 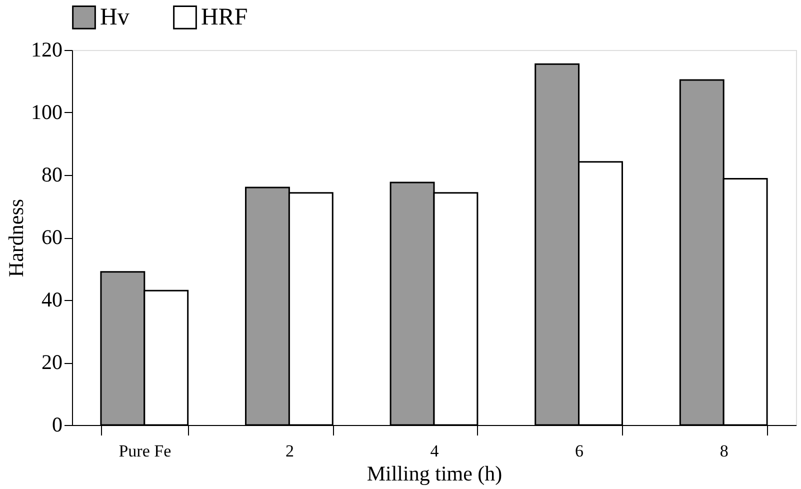 I want to click on x-tick-label: 8, so click(x=724, y=451).